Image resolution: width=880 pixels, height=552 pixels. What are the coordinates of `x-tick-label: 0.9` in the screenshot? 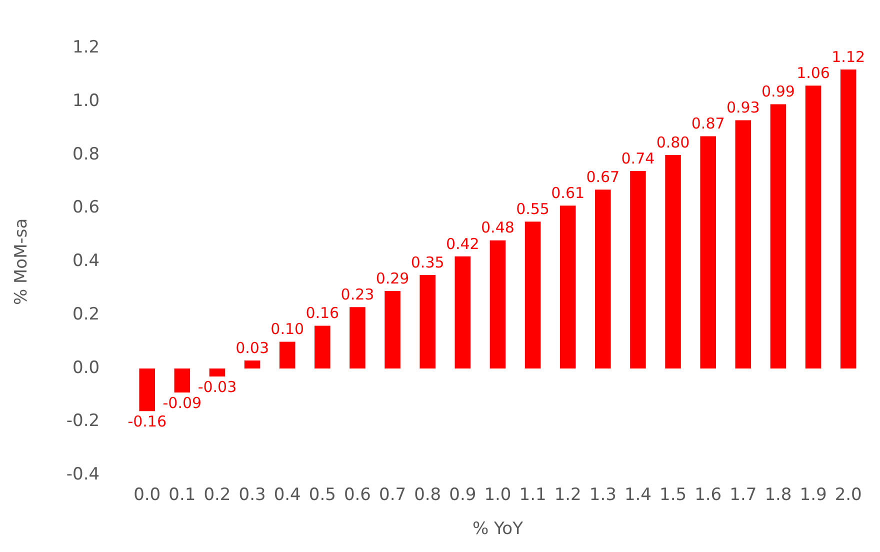 It's located at (462, 494).